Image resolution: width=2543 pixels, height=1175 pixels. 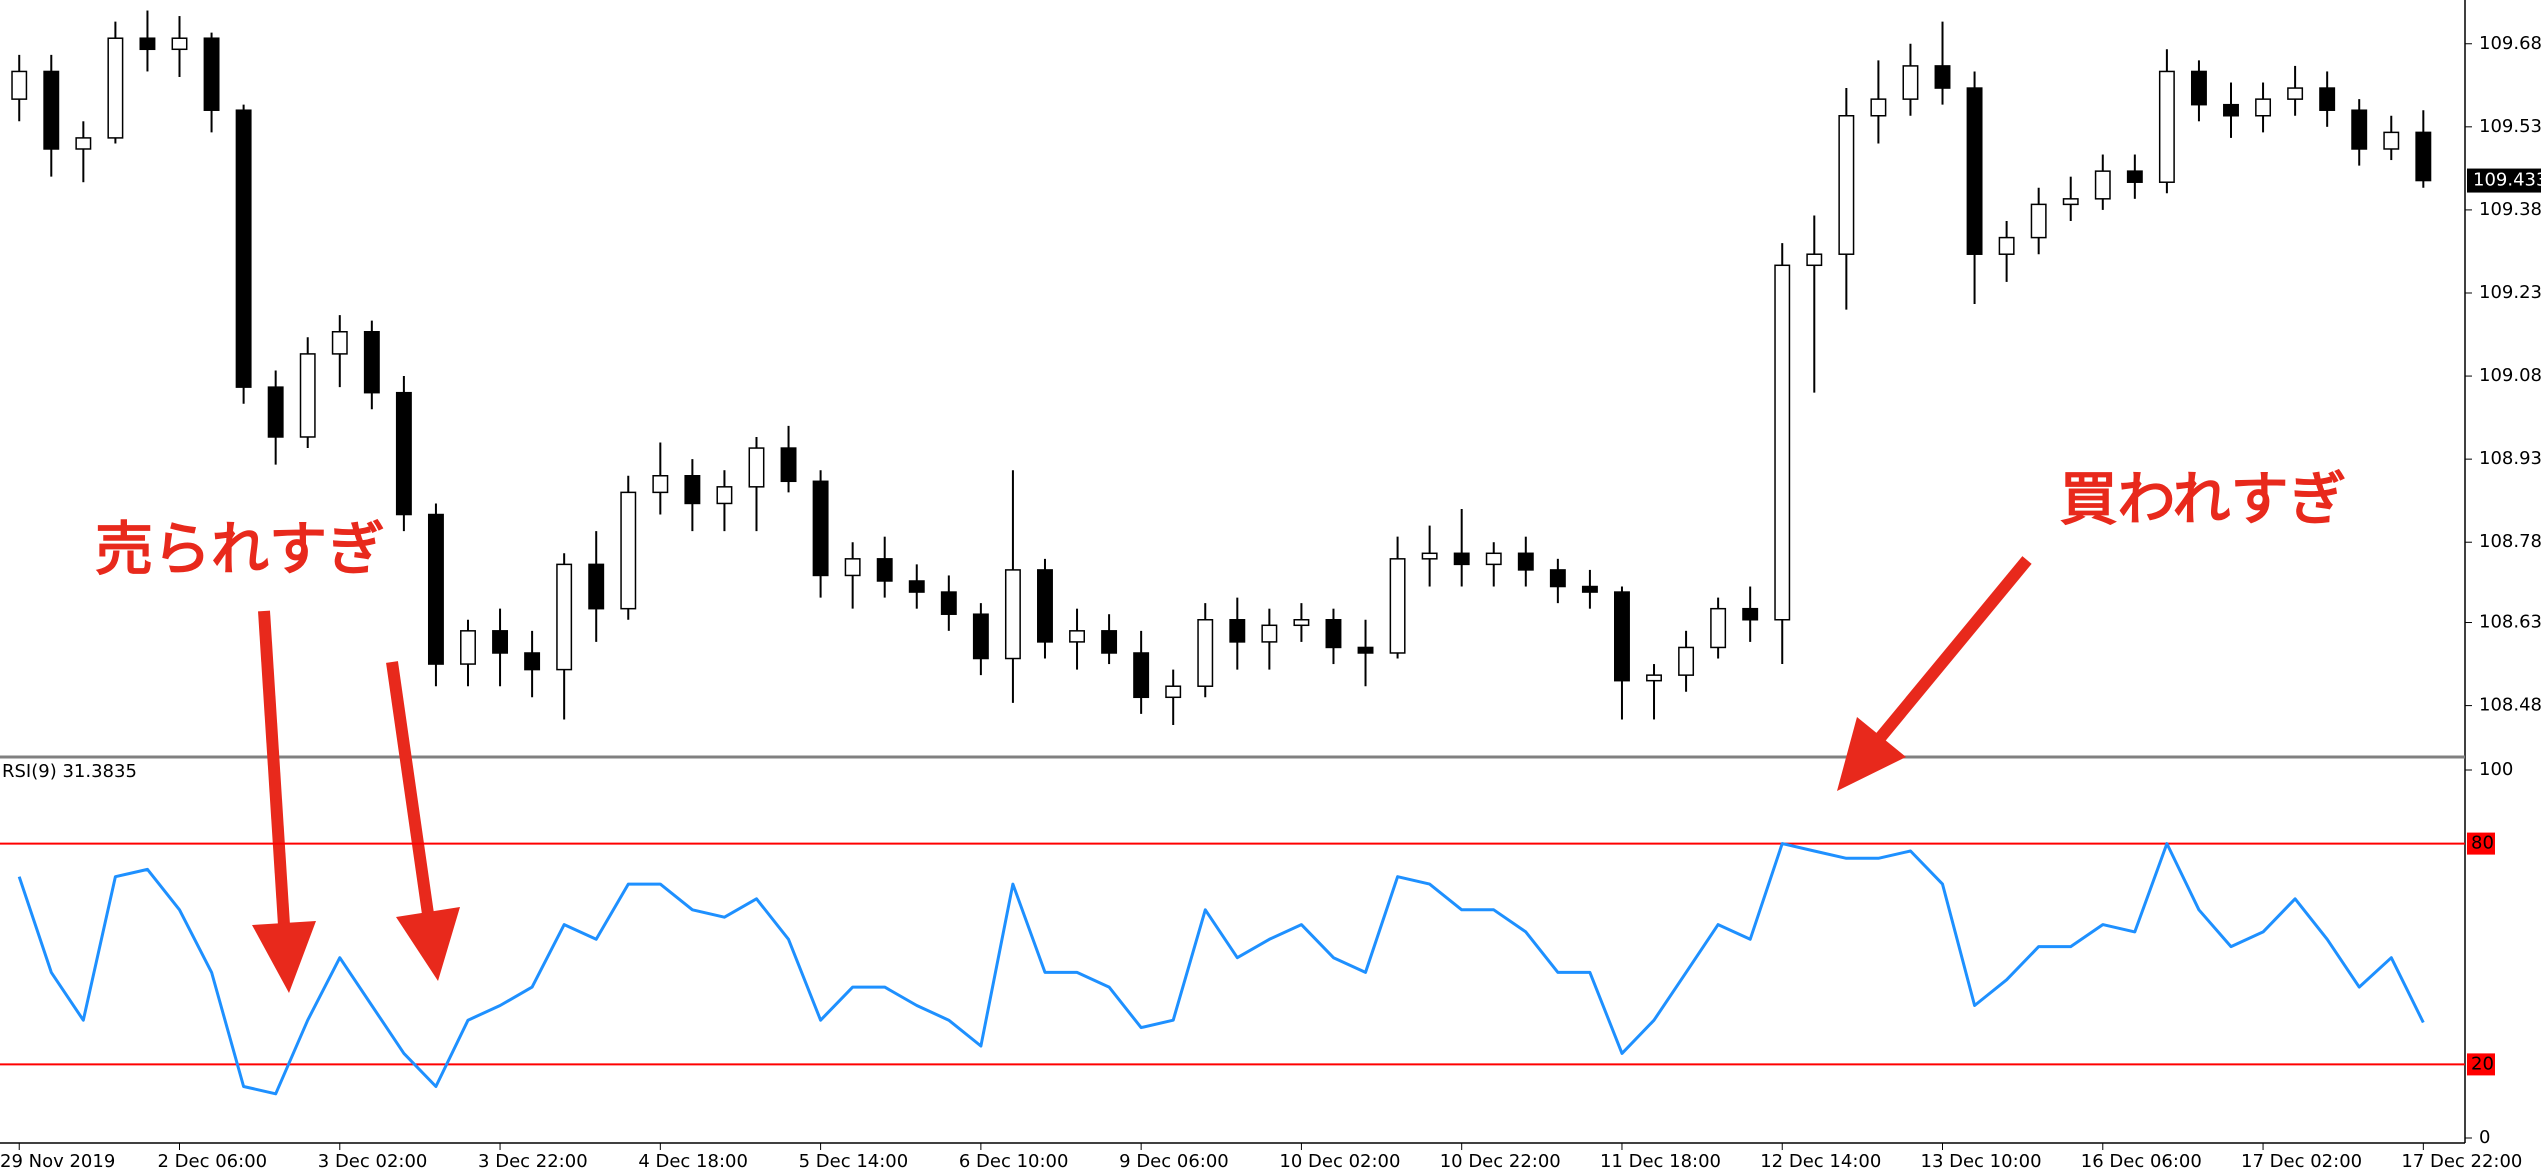 What do you see at coordinates (57, 1161) in the screenshot?
I see `x-tick-label: 29 Nov 2019` at bounding box center [57, 1161].